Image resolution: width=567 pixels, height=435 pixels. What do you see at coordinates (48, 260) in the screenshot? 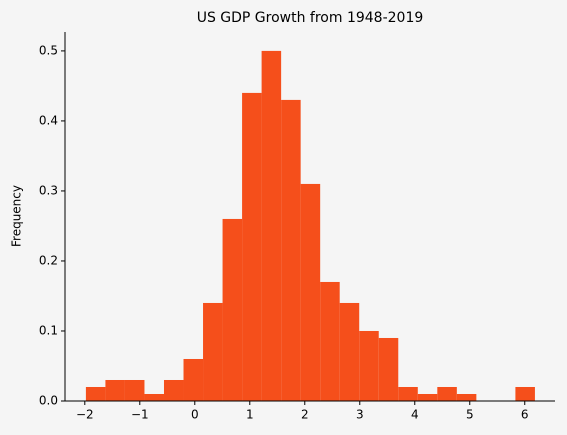
I see `y-tick-label: 0.2` at bounding box center [48, 260].